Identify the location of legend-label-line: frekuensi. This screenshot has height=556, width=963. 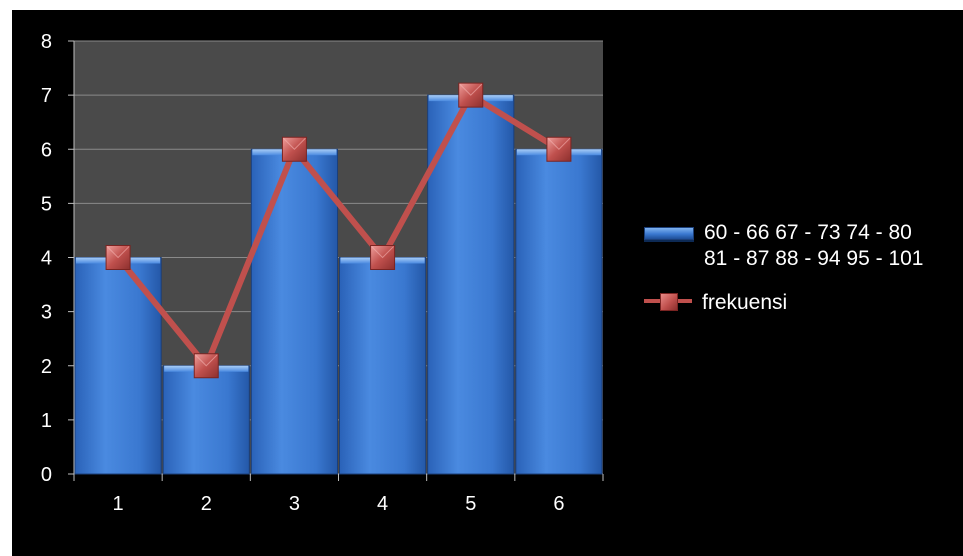
(745, 302).